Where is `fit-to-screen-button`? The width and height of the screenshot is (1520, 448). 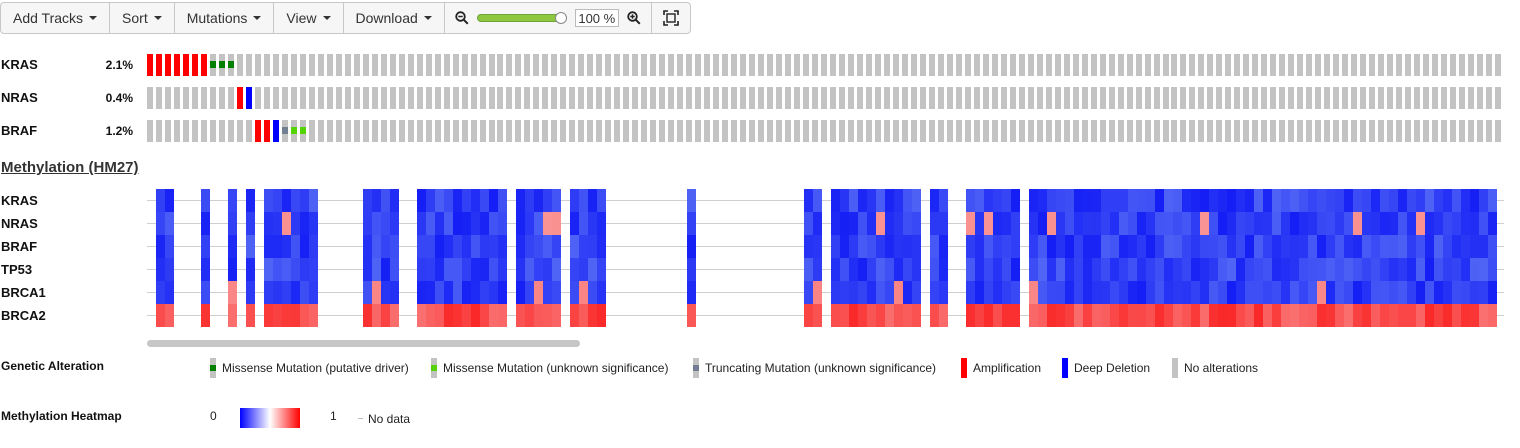 fit-to-screen-button is located at coordinates (671, 18).